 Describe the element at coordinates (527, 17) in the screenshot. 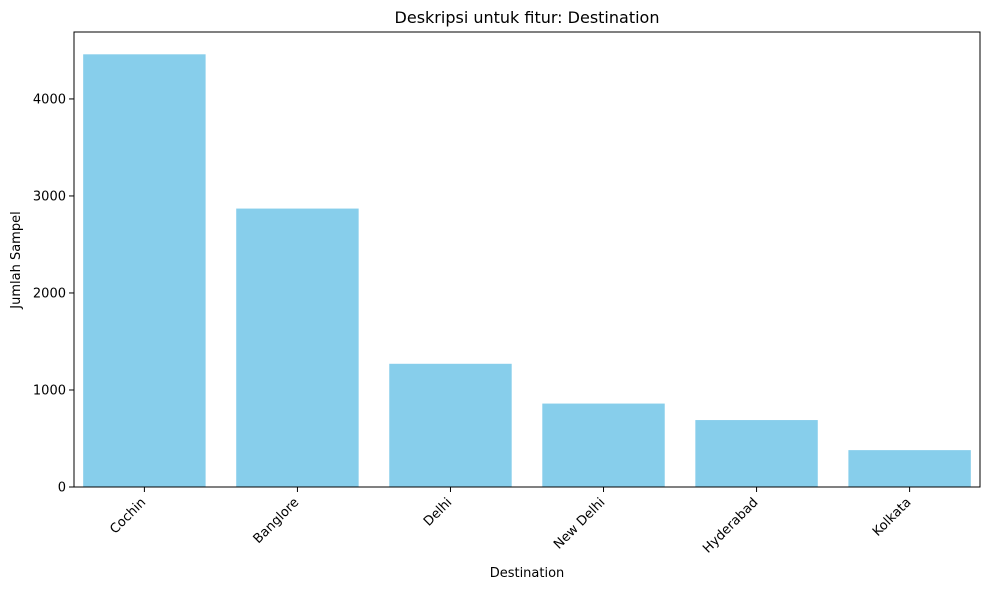

I see `chart-title: Deskripsi untuk fitur: Destination` at that location.